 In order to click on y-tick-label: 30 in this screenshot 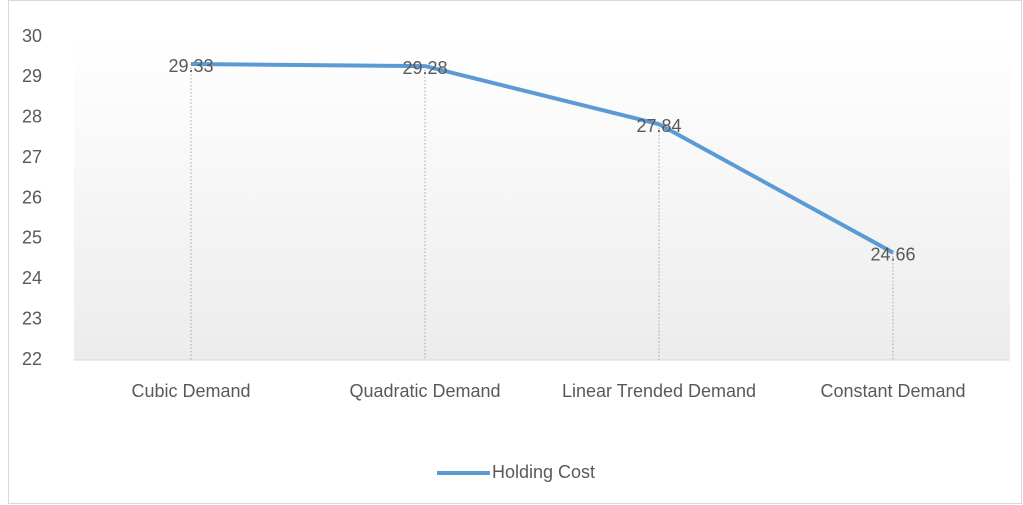, I will do `click(32, 36)`.